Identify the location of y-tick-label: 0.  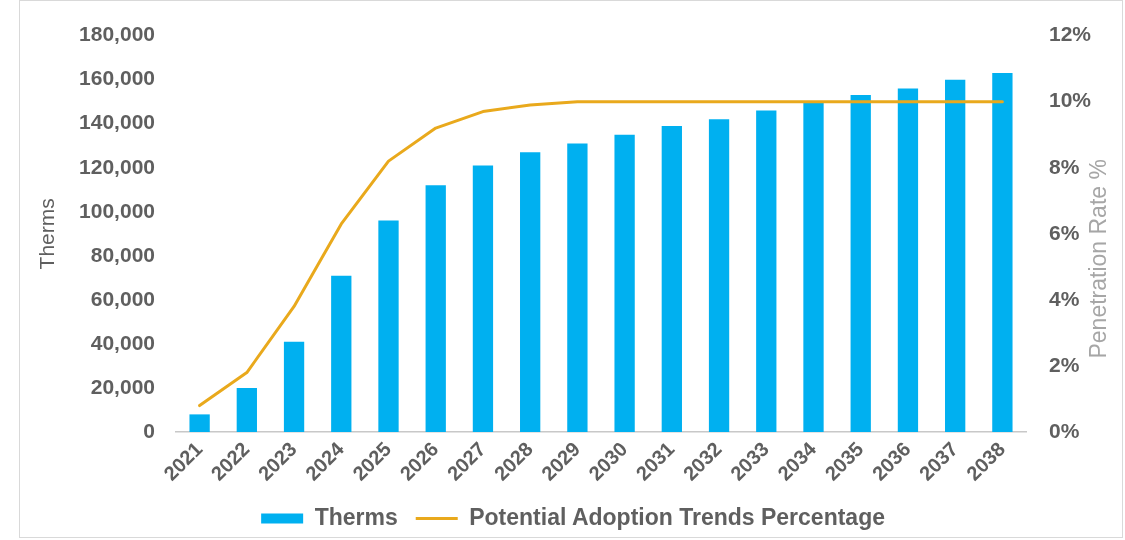
(149, 430).